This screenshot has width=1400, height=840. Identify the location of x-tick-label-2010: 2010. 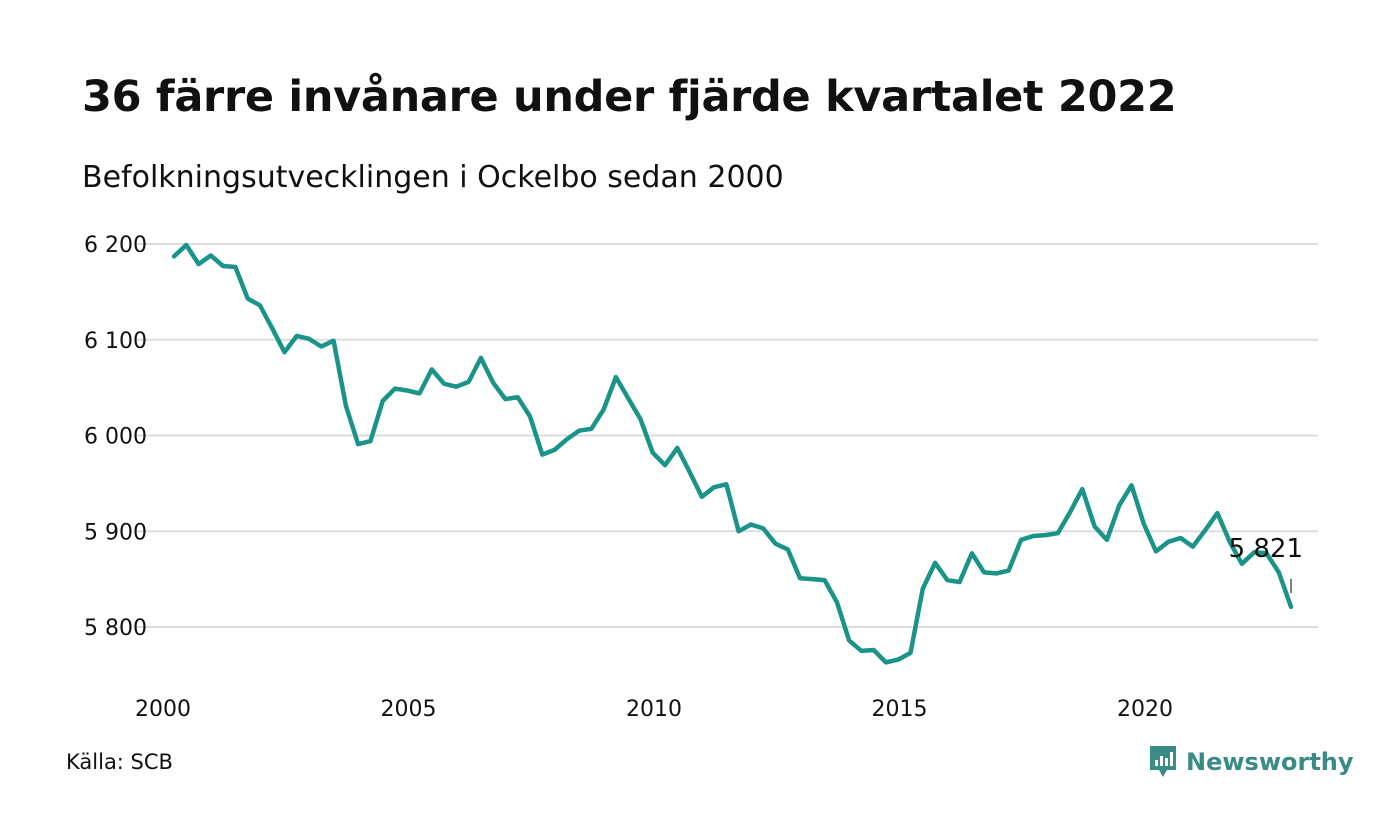
(654, 709).